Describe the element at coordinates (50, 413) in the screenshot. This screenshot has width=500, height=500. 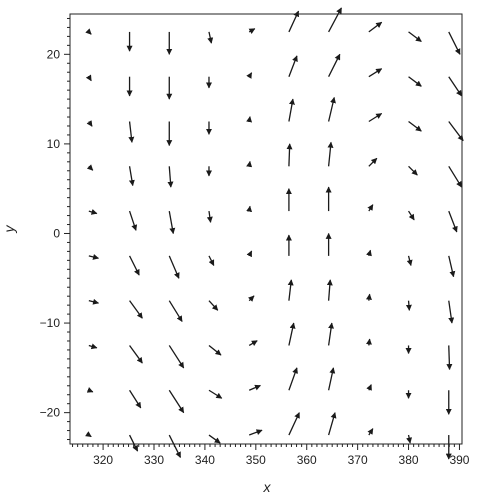
I see `y-tick-label: −20` at that location.